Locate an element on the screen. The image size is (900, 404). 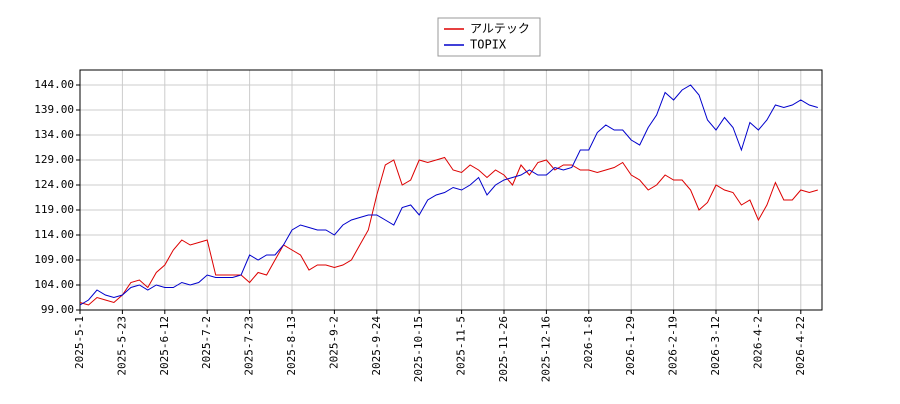
legend-label: アルテック is located at coordinates (500, 29).